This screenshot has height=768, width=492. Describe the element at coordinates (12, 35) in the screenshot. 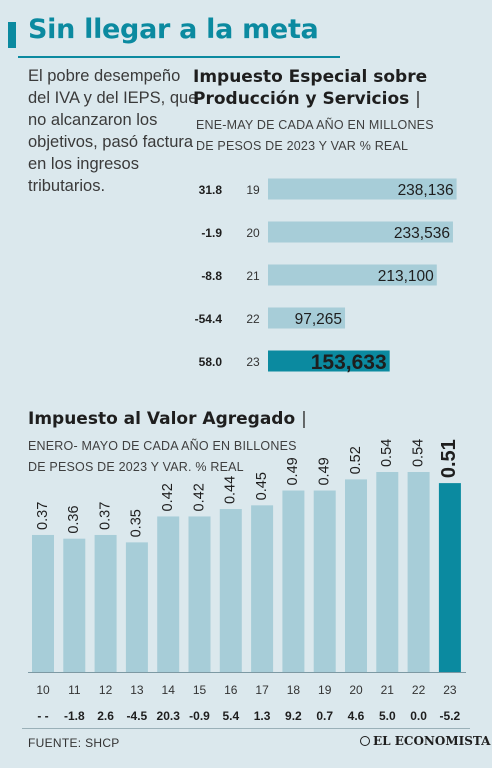

I see `title-accent-bar` at that location.